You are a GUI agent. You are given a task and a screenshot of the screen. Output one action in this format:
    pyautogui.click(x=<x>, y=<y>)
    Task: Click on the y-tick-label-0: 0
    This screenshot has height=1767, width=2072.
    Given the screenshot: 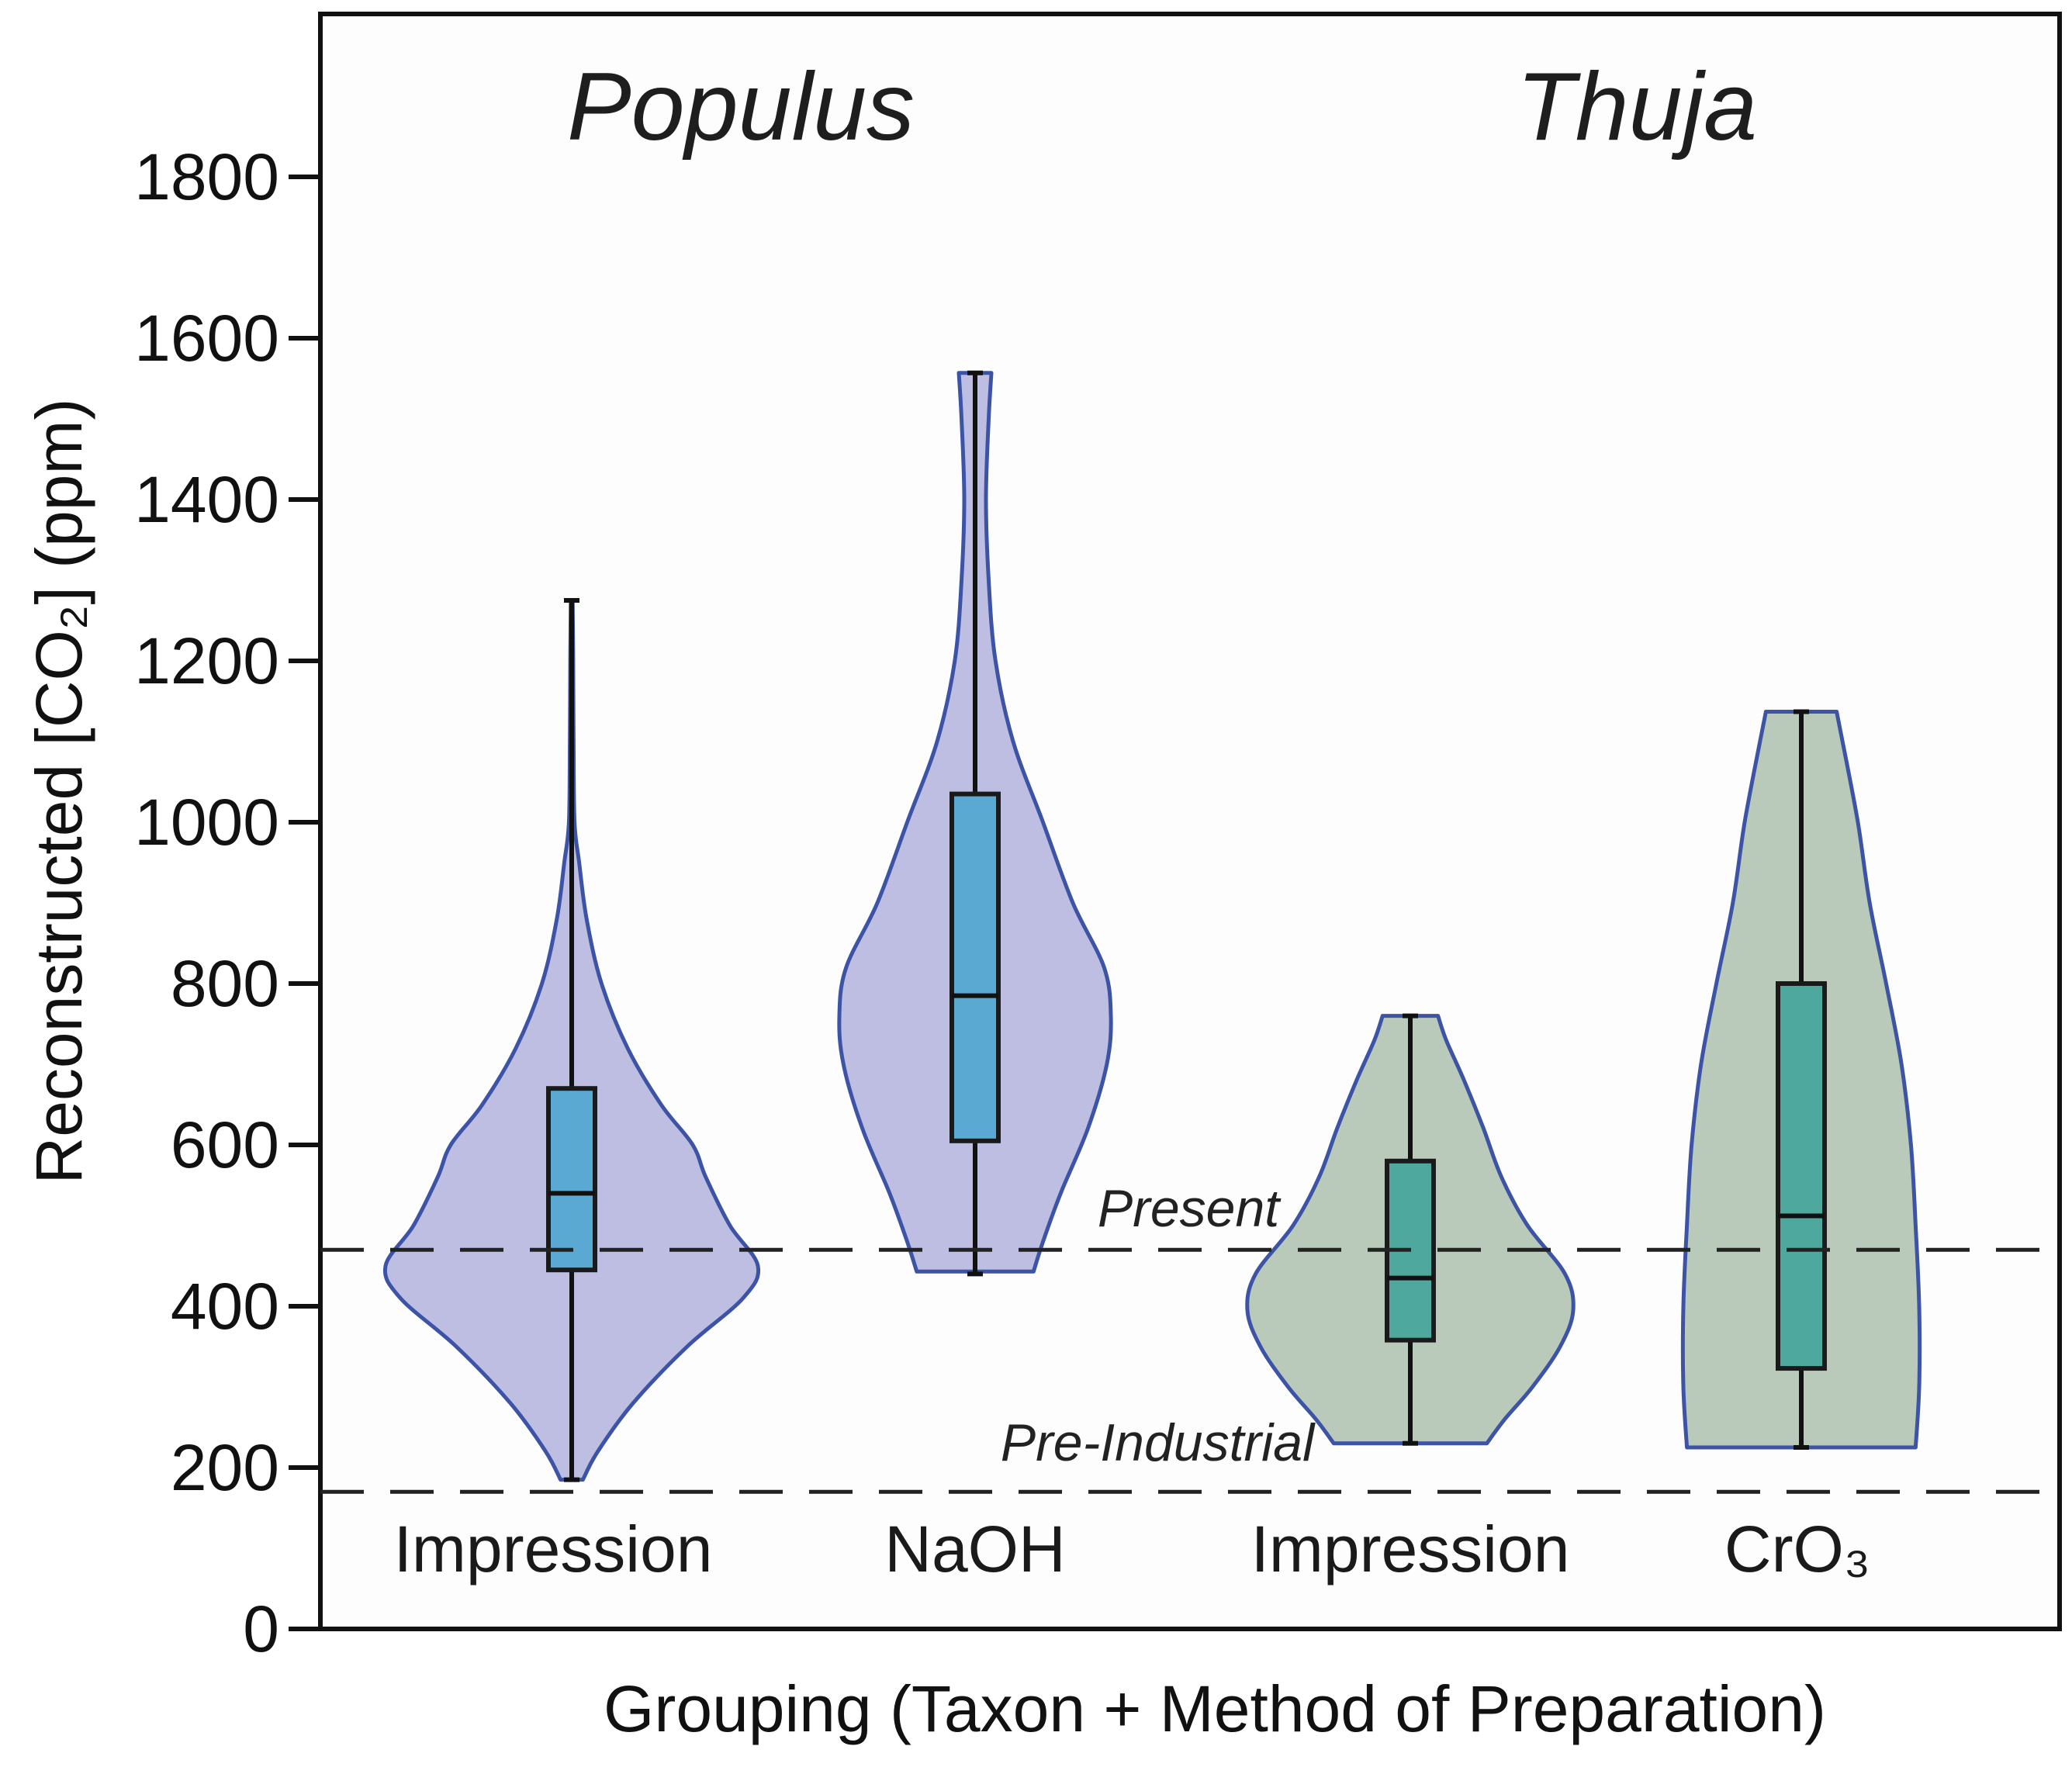 What is the action you would take?
    pyautogui.click(x=261, y=1628)
    